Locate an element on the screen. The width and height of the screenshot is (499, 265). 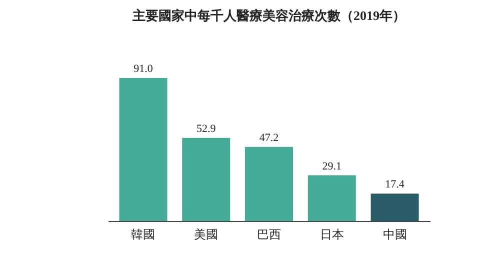
data-label: 91.0 is located at coordinates (144, 69).